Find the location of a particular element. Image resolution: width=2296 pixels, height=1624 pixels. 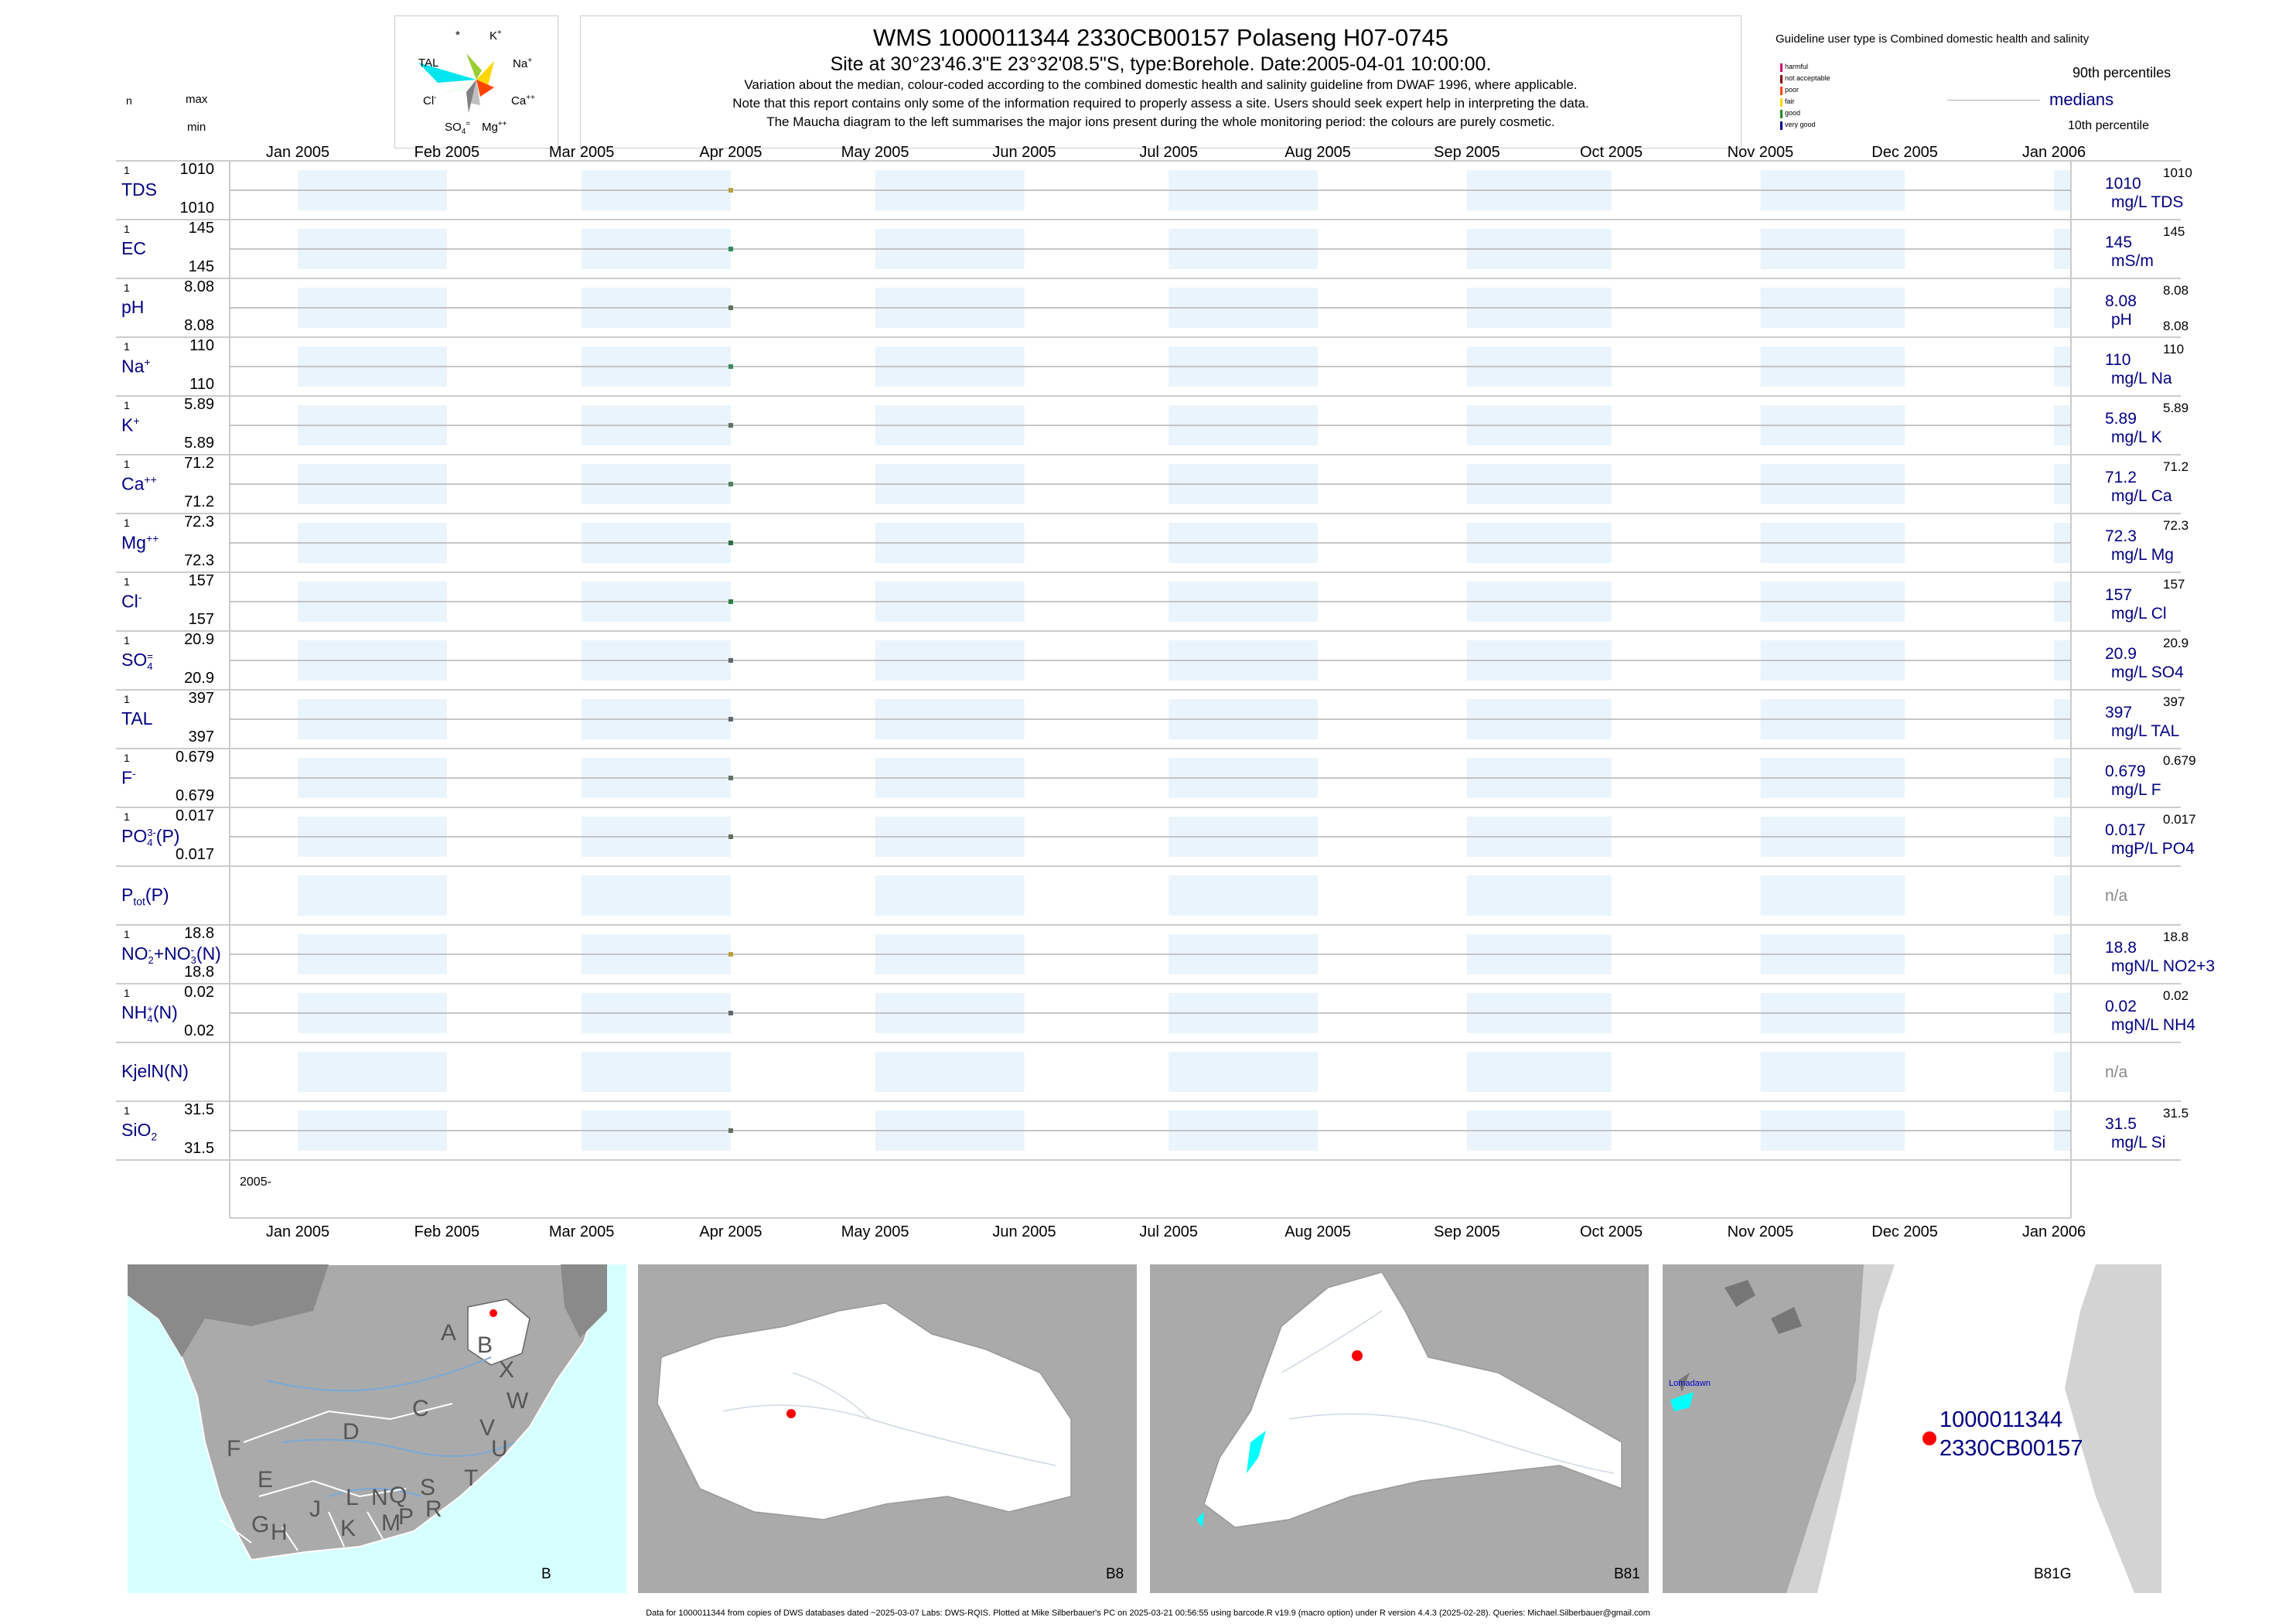

map-b8-catchment is located at coordinates (864, 1411).